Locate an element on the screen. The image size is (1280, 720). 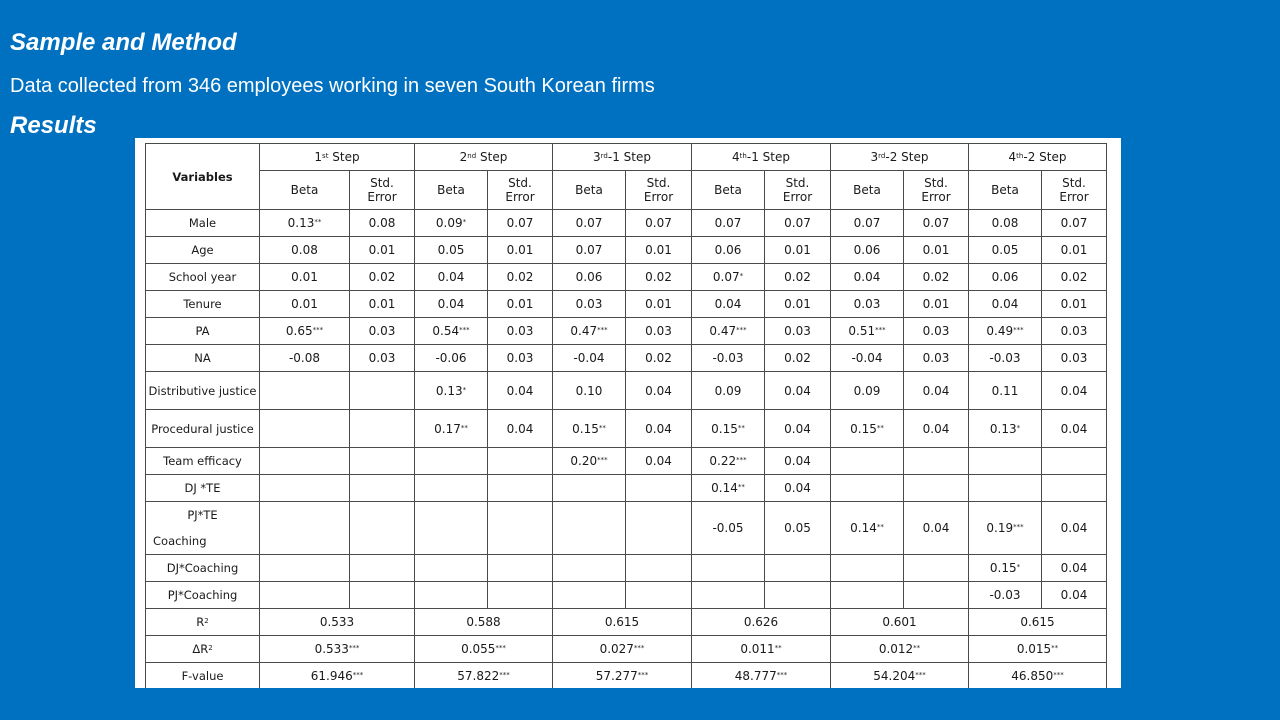
significance-stars: ** is located at coordinates (464, 427).